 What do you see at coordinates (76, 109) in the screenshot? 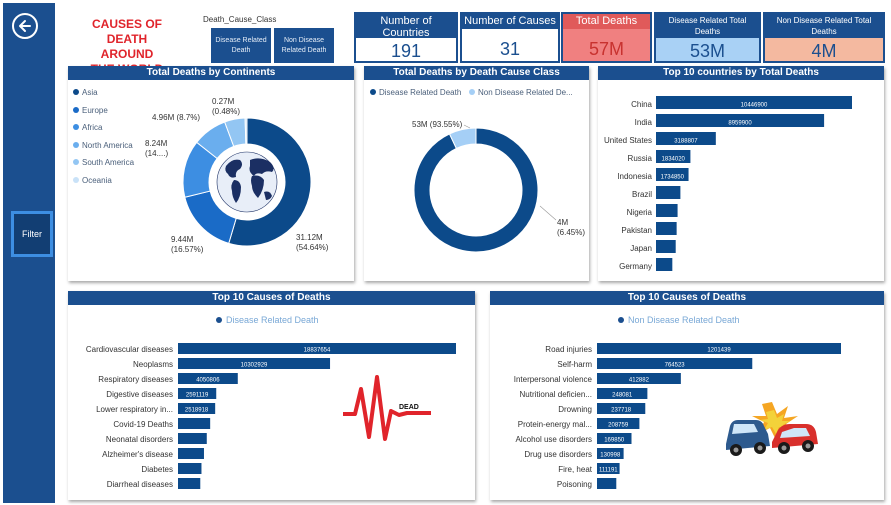
I see `legend-dot-icon` at bounding box center [76, 109].